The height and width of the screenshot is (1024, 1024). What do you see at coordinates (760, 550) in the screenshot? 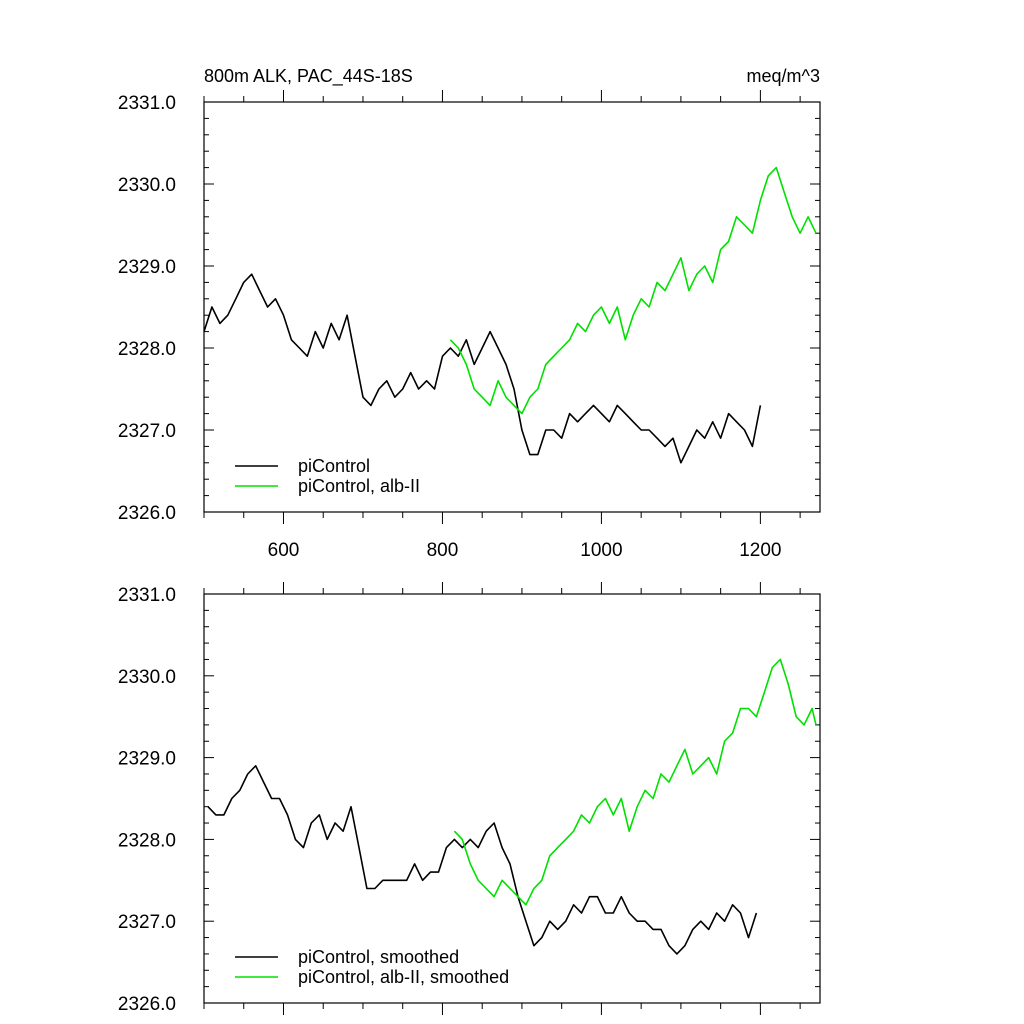
I see `x-tick-label: 1200` at bounding box center [760, 550].